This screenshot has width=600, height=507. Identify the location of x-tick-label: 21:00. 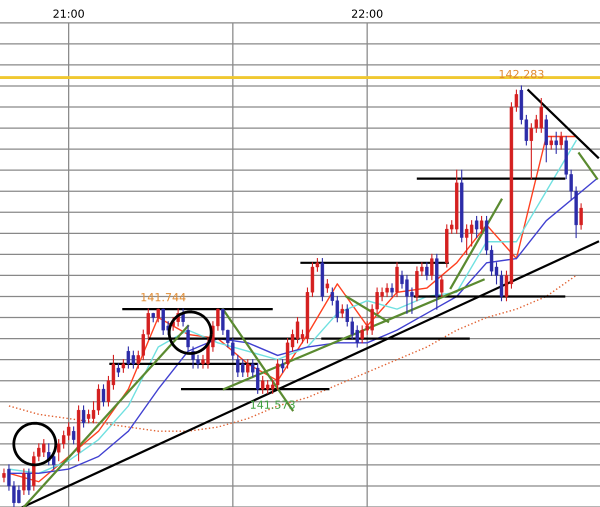
(68, 13).